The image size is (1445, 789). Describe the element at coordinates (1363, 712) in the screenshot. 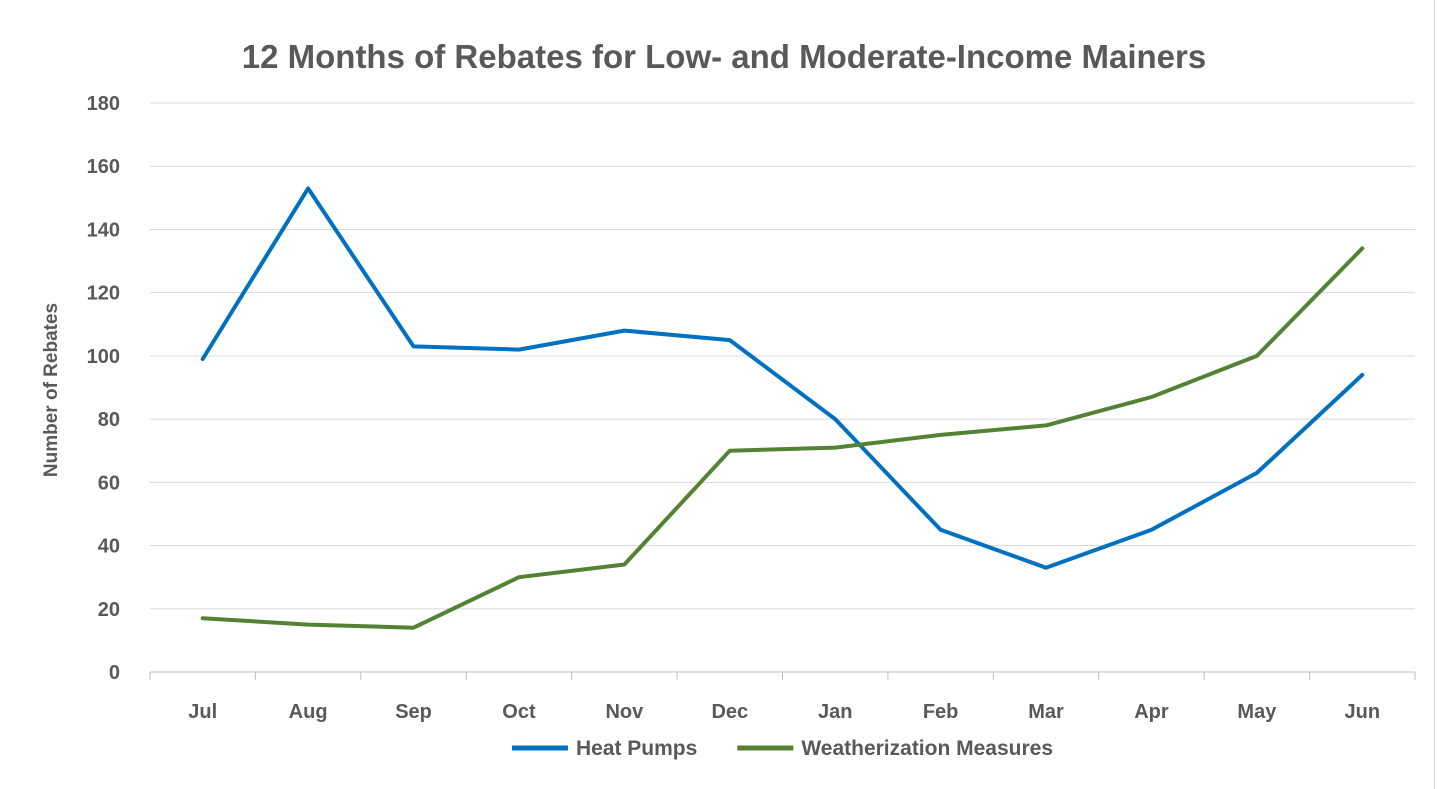

I see `x-tick-label: Jun` at that location.